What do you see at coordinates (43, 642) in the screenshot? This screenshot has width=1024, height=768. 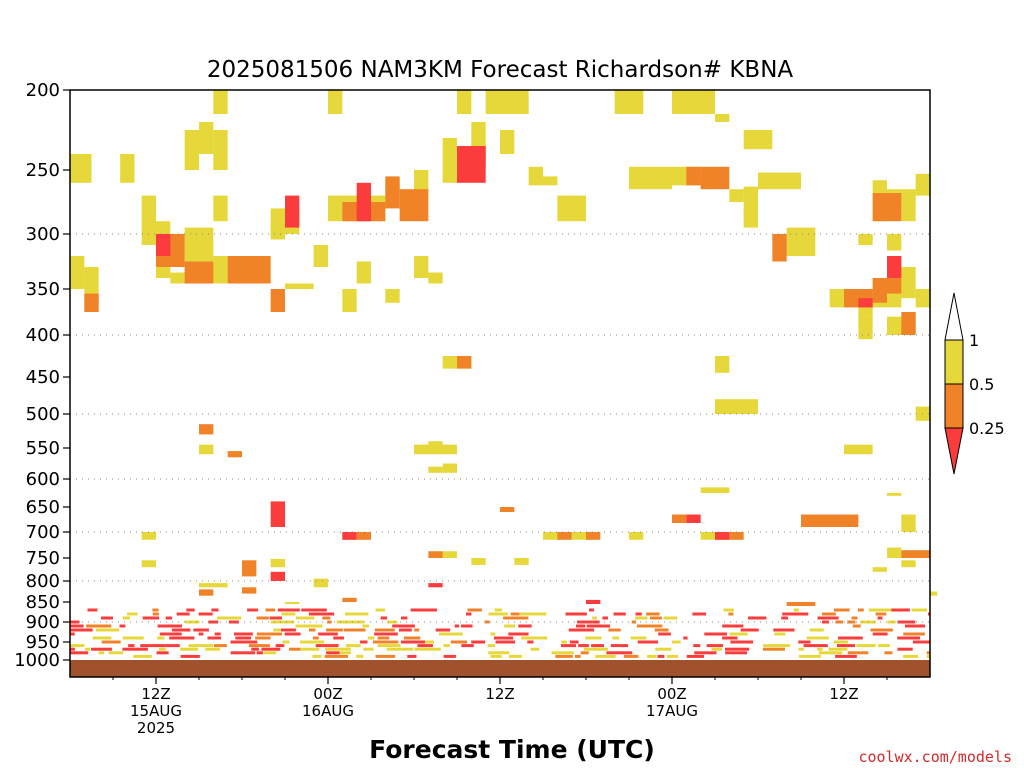 I see `y-tick-label: 950` at bounding box center [43, 642].